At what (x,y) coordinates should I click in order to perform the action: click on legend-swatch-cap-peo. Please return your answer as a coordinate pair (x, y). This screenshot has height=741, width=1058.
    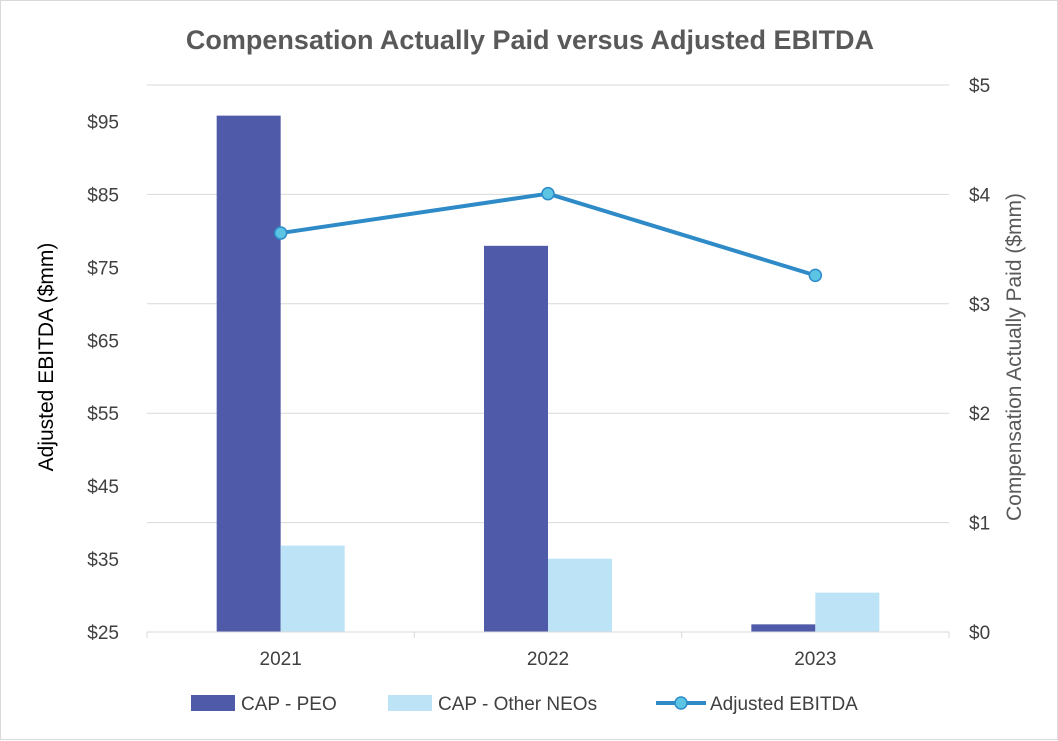
    Looking at the image, I should click on (213, 703).